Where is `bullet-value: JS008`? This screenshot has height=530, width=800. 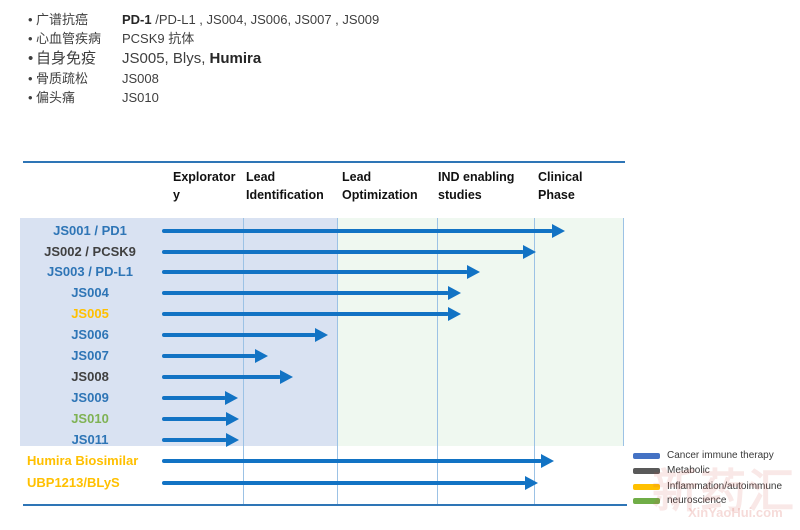 bullet-value: JS008 is located at coordinates (140, 78).